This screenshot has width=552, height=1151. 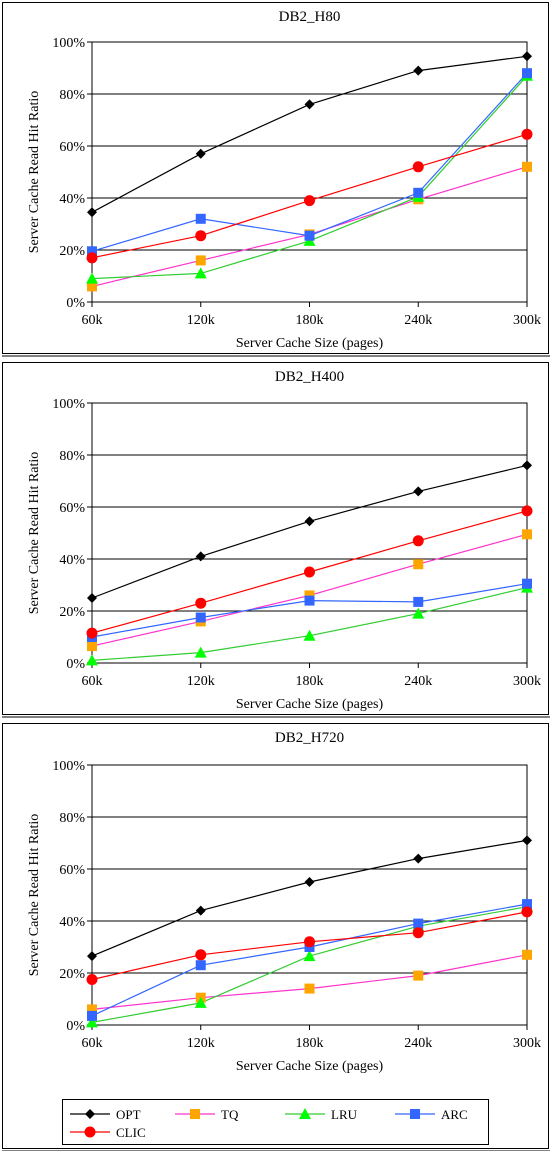 I want to click on legend-item-tq: TQ, so click(x=207, y=1114).